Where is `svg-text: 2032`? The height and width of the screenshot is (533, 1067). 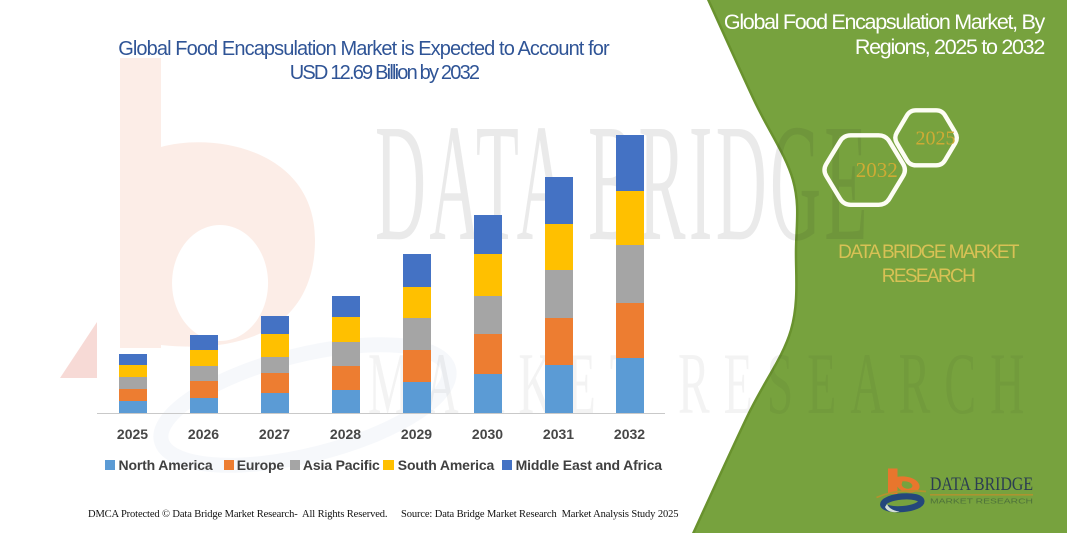 svg-text: 2032 is located at coordinates (877, 170).